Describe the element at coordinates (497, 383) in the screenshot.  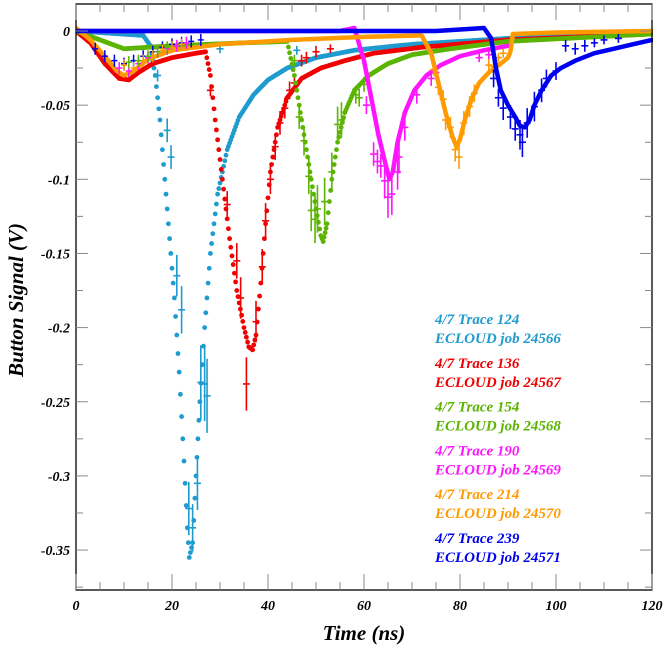
I see `legend-entry-sim: ECLOUD job 24567` at that location.